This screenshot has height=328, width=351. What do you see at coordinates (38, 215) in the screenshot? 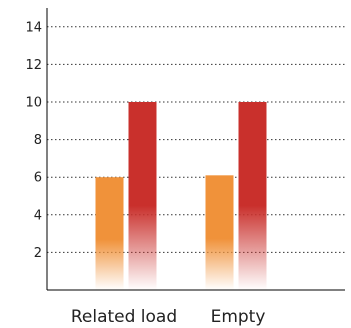
I see `y-tick-label: 4` at bounding box center [38, 215].